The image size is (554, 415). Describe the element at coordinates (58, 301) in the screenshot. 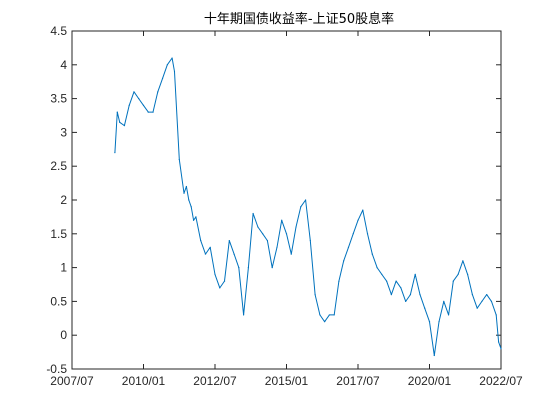

I see `y-tick-label: 0.5` at that location.